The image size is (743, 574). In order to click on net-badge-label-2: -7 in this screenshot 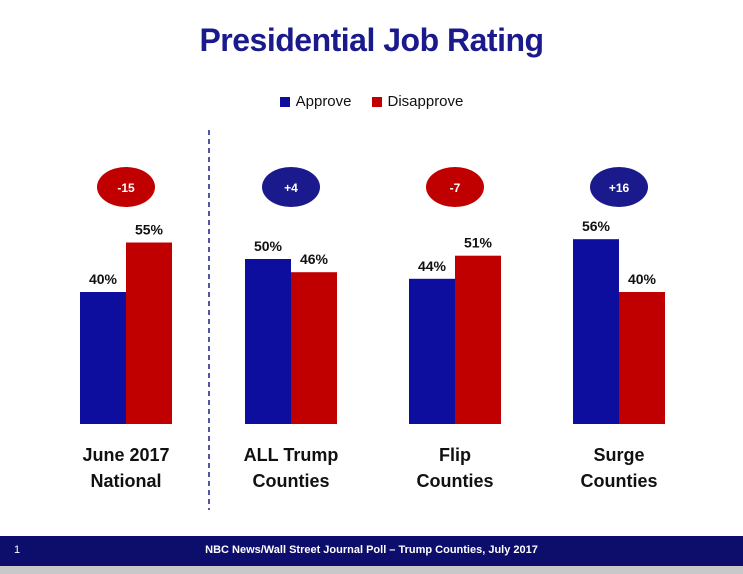, I will do `click(455, 188)`.